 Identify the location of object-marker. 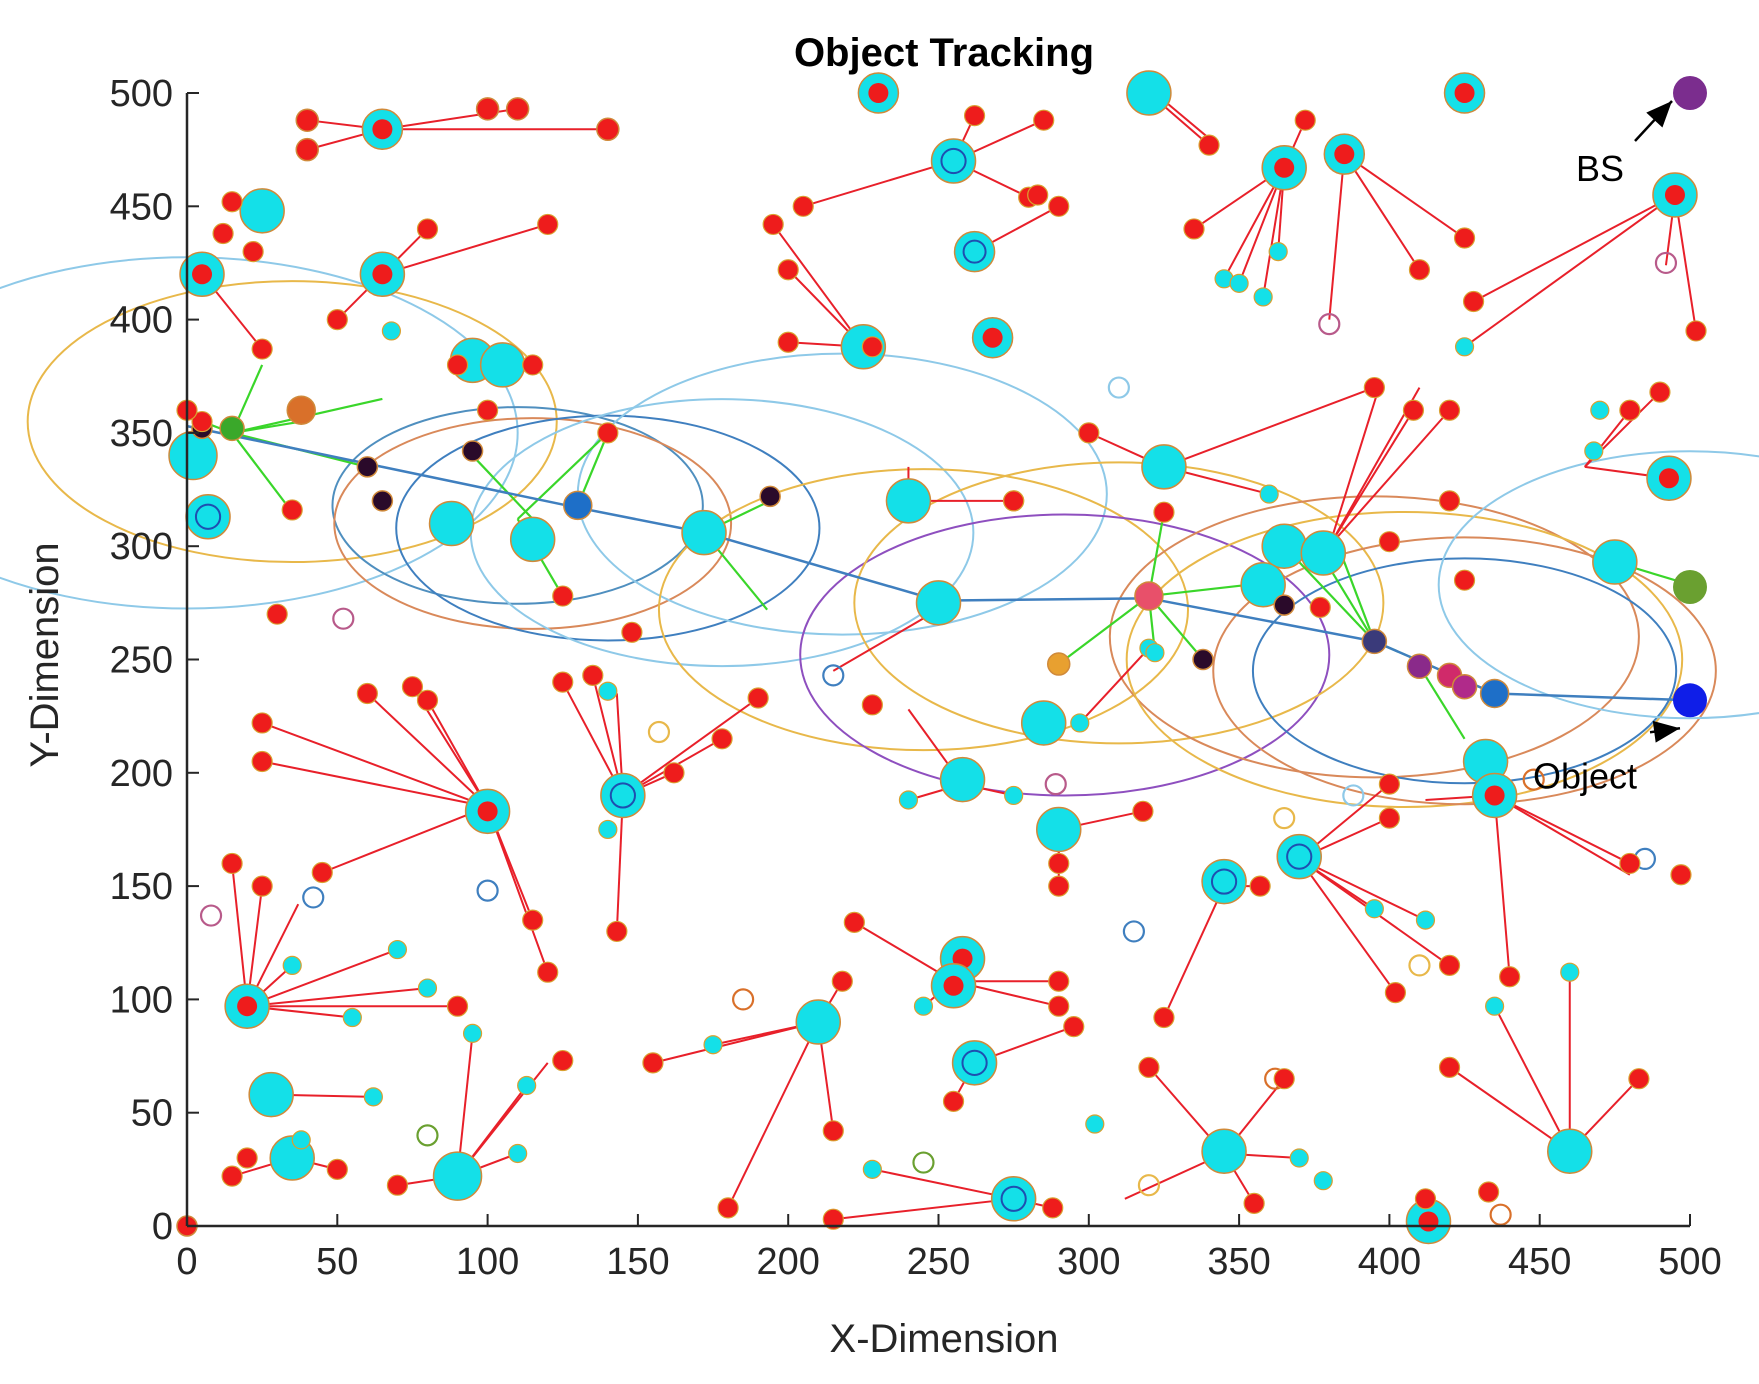
(1690, 700).